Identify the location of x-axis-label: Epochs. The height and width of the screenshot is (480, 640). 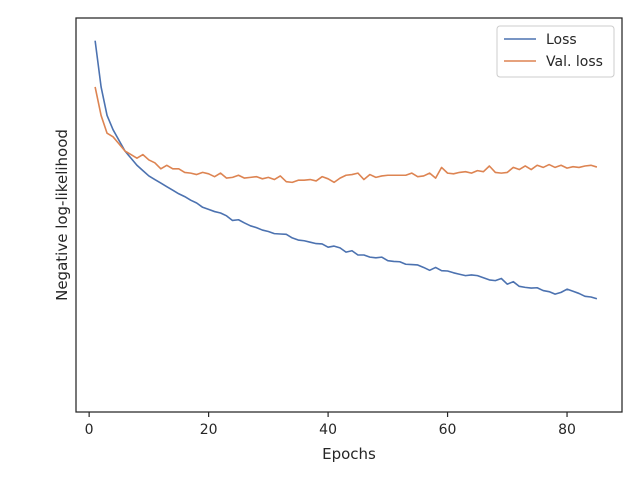
(349, 454).